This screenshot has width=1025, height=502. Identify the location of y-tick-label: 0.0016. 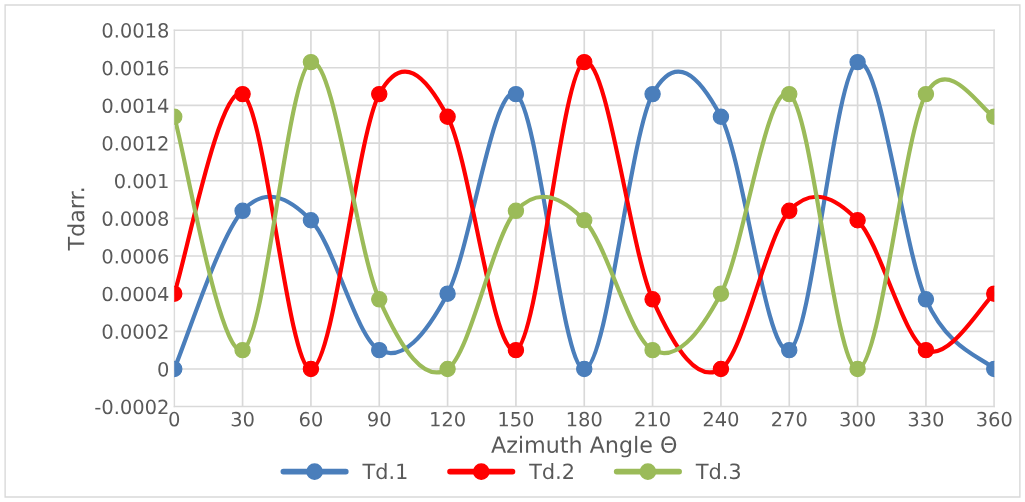
(135, 68).